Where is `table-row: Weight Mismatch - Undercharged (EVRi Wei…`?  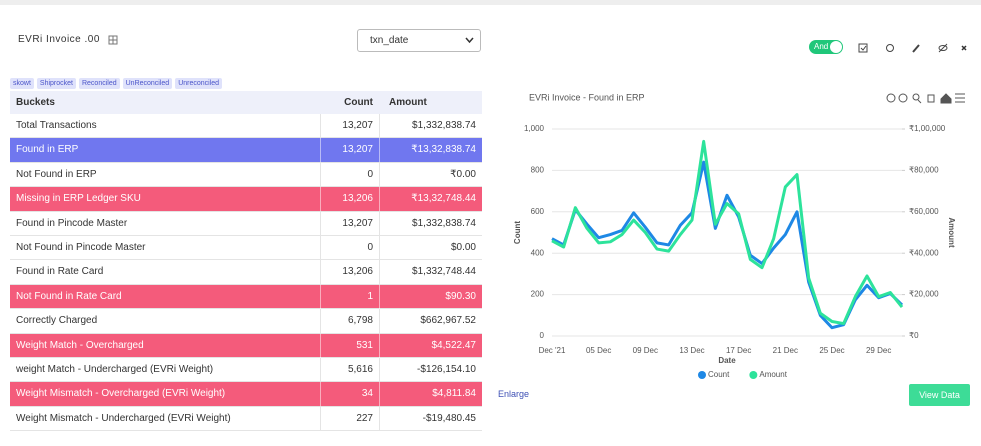
table-row: Weight Mismatch - Undercharged (EVRi Wei… is located at coordinates (246, 419).